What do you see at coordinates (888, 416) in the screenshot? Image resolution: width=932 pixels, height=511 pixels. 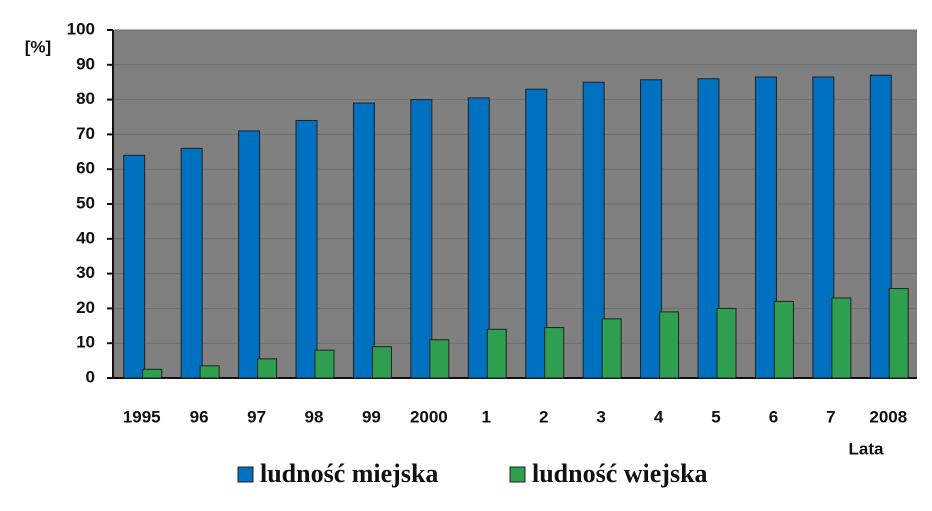 I see `x-tick-label: 2008` at bounding box center [888, 416].